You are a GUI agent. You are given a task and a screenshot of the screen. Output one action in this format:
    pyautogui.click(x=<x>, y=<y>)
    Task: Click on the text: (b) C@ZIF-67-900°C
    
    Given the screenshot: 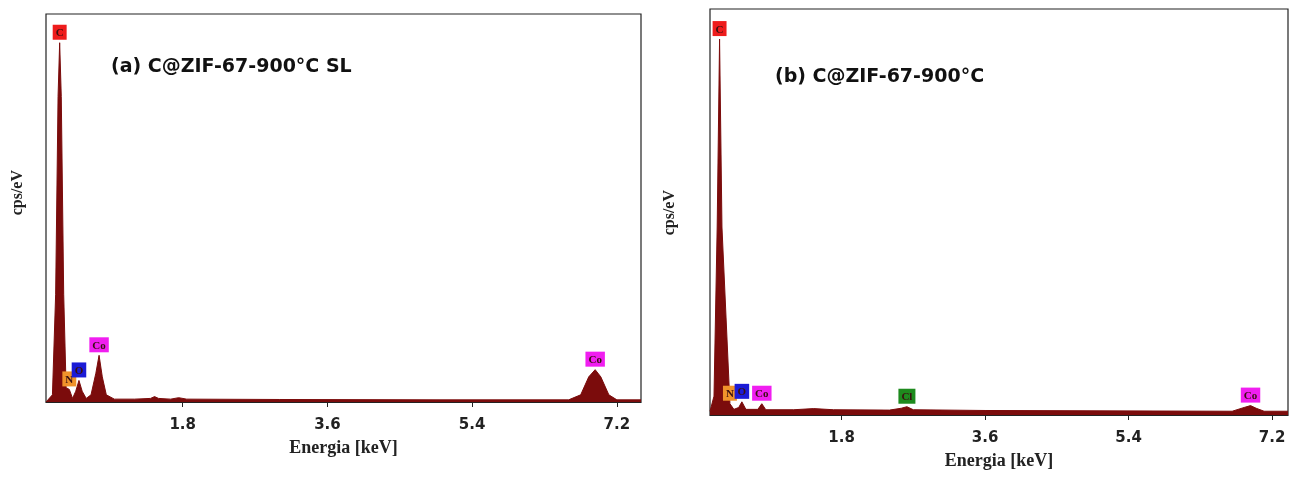 What is the action you would take?
    pyautogui.click(x=880, y=74)
    